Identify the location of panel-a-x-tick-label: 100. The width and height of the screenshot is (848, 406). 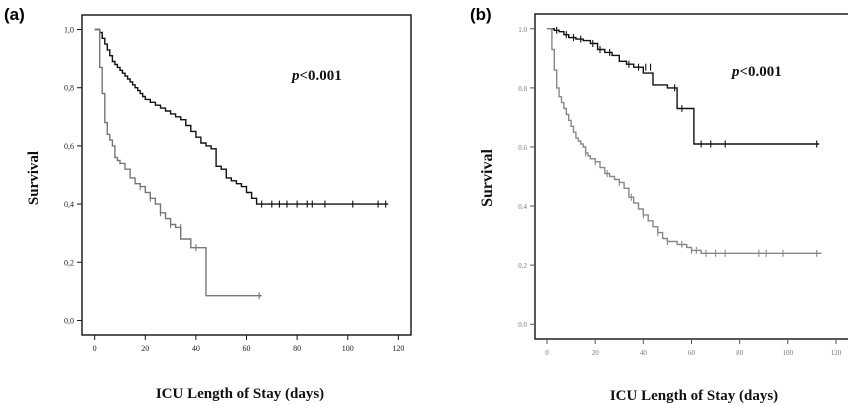
(348, 348).